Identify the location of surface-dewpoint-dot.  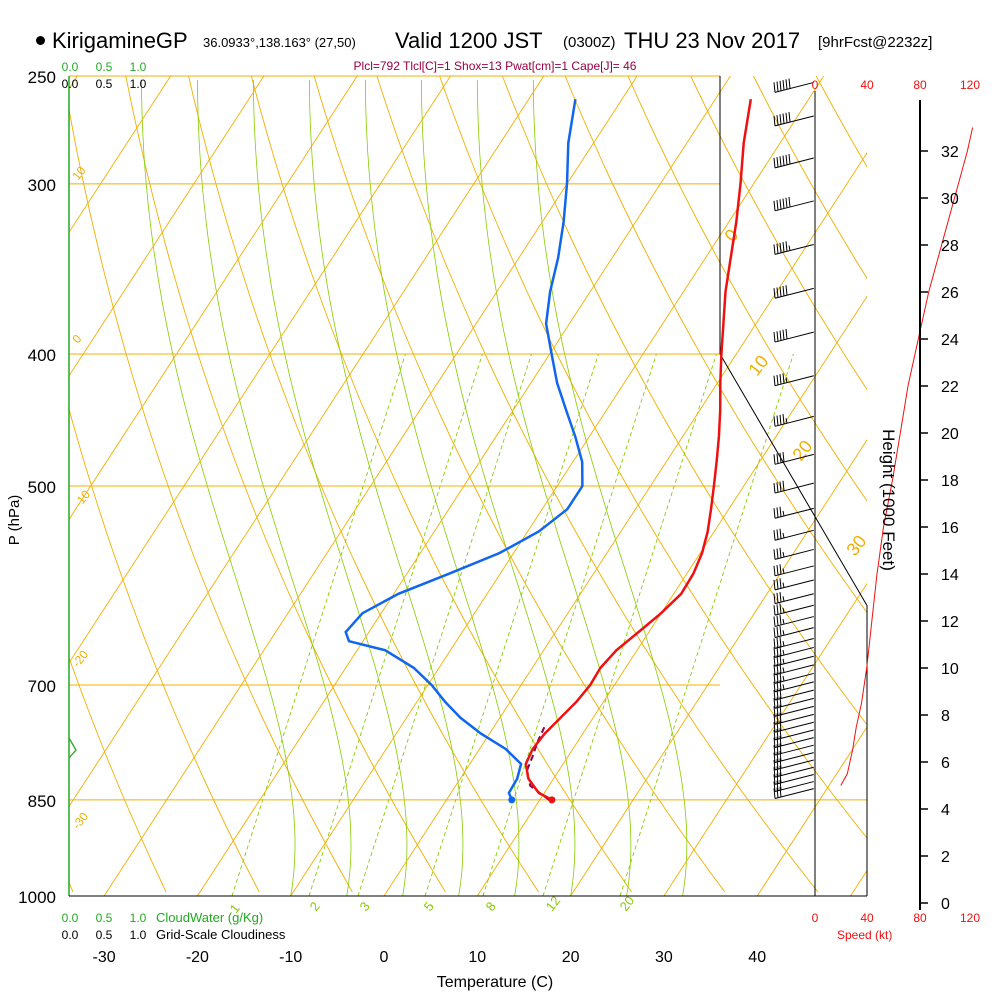
(512, 800).